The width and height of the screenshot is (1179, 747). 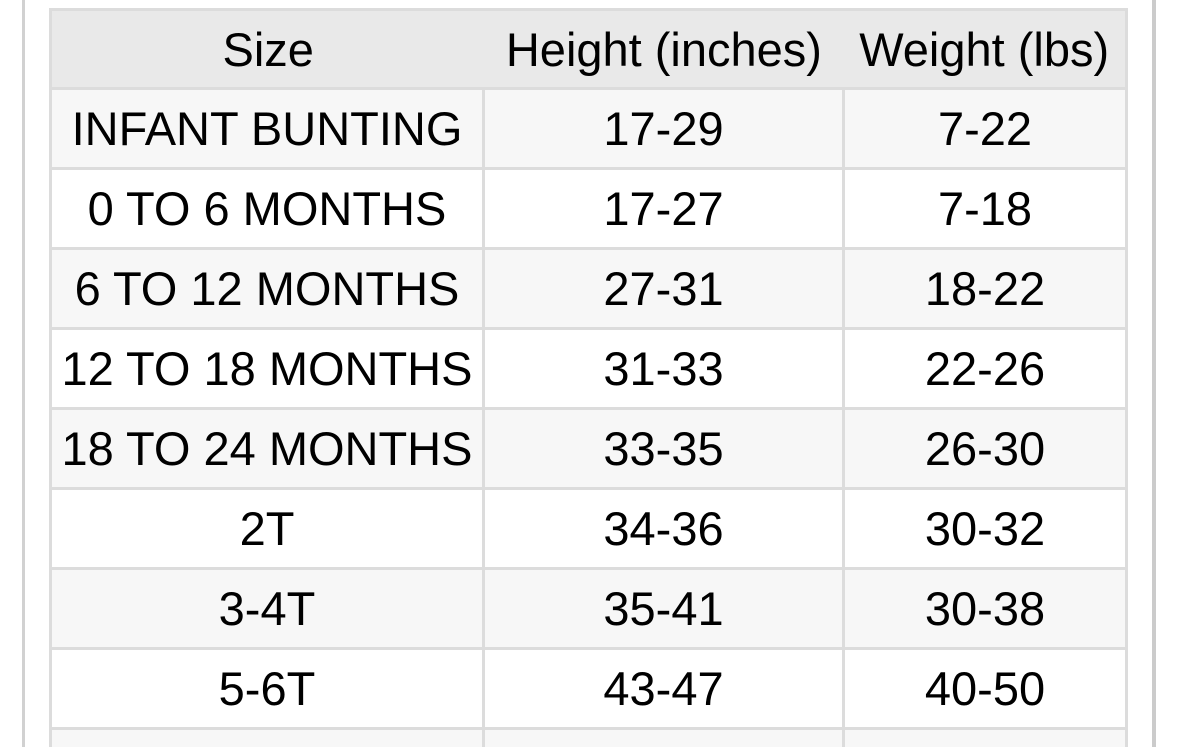 I want to click on weight-cell: 22-26, so click(x=985, y=368).